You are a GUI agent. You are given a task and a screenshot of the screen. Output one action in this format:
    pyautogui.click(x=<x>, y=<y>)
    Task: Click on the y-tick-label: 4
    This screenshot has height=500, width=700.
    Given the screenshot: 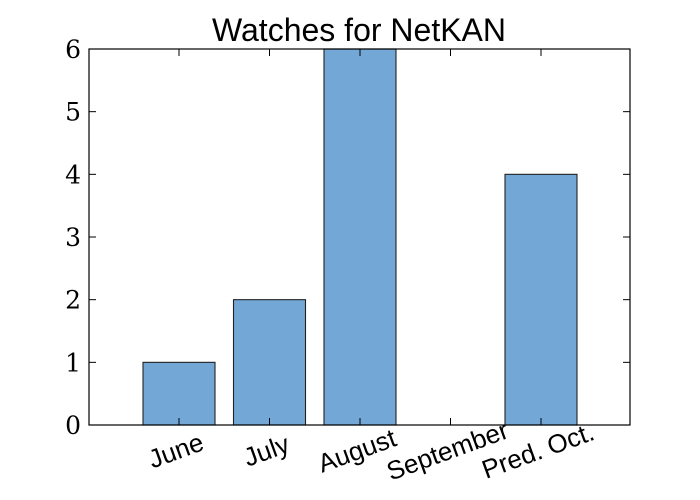 What is the action you would take?
    pyautogui.click(x=73, y=174)
    